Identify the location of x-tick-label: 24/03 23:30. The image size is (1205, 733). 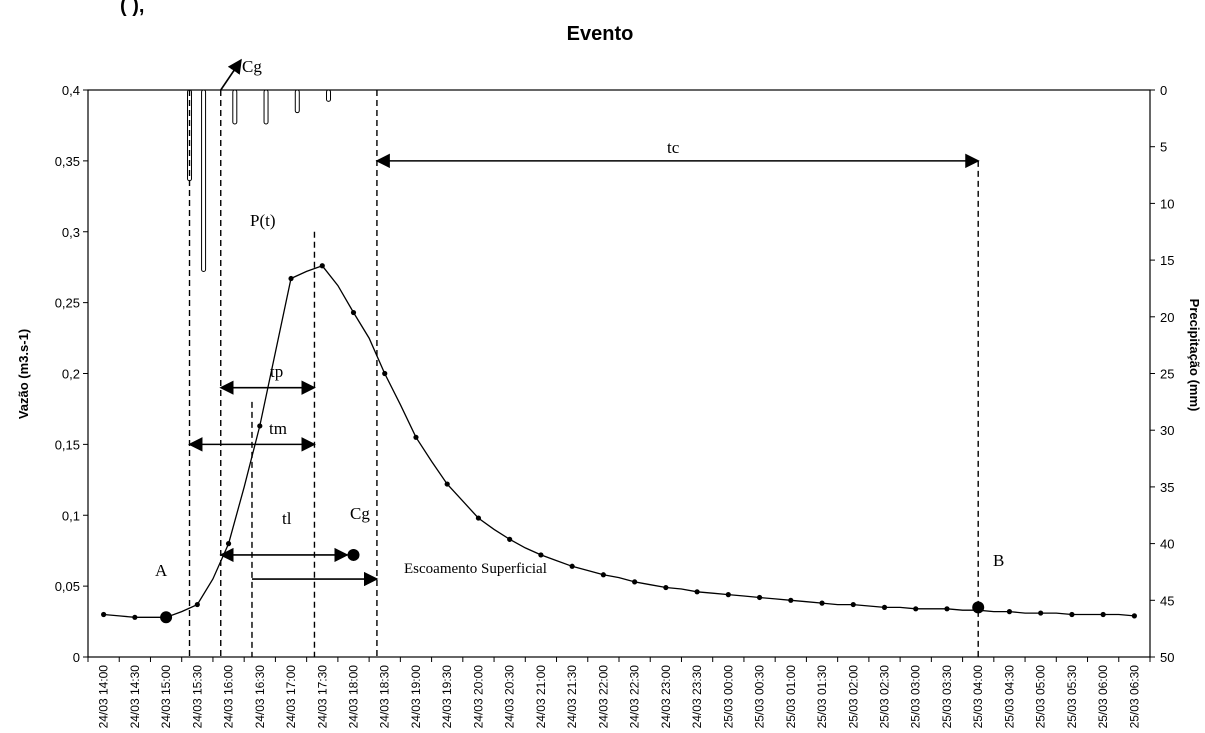
(697, 697).